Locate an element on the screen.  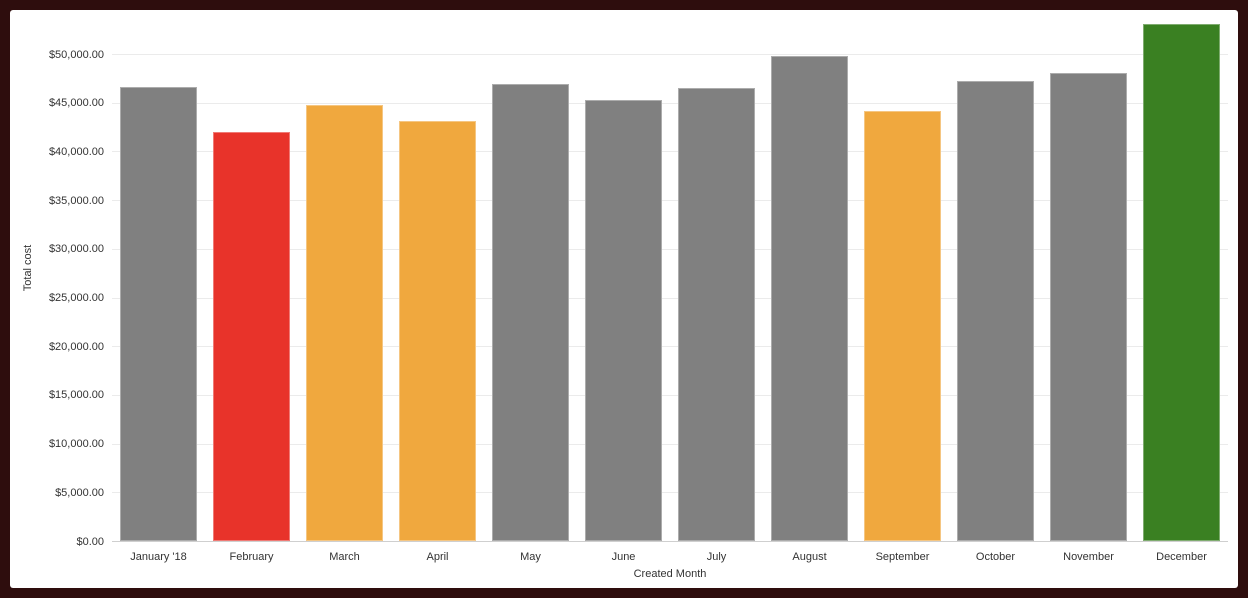
y-tick-label: $50,000.00 is located at coordinates (76, 54).